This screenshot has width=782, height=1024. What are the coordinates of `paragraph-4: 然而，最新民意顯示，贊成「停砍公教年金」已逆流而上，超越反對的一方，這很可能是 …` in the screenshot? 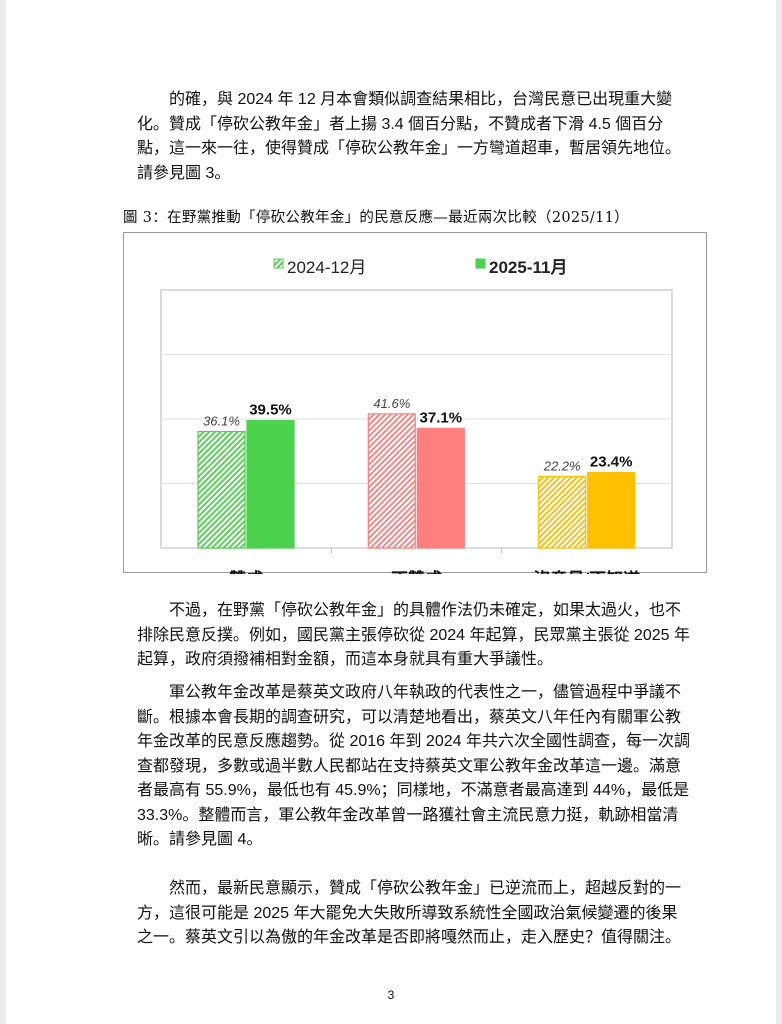 It's located at (409, 914).